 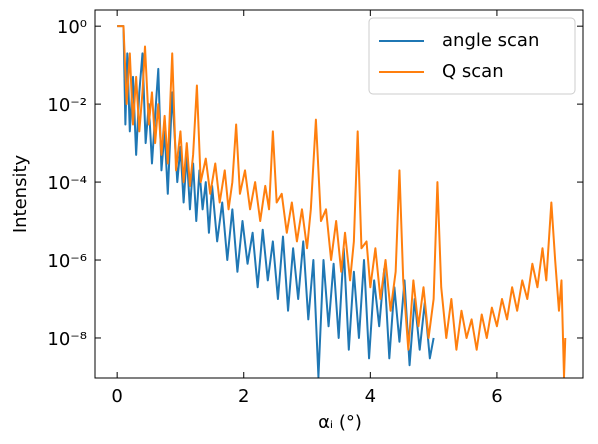 I want to click on x-tick-label: 0, so click(x=116, y=396).